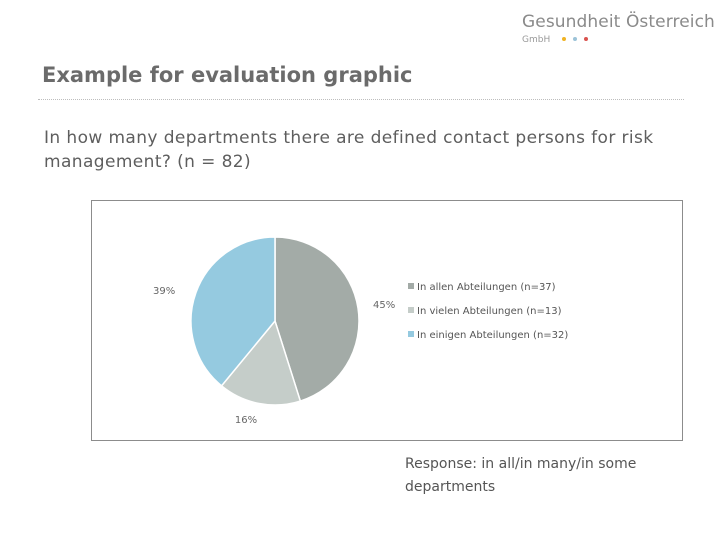 The image size is (720, 540). What do you see at coordinates (618, 22) in the screenshot?
I see `logo-name: Gesundheit Österreich` at bounding box center [618, 22].